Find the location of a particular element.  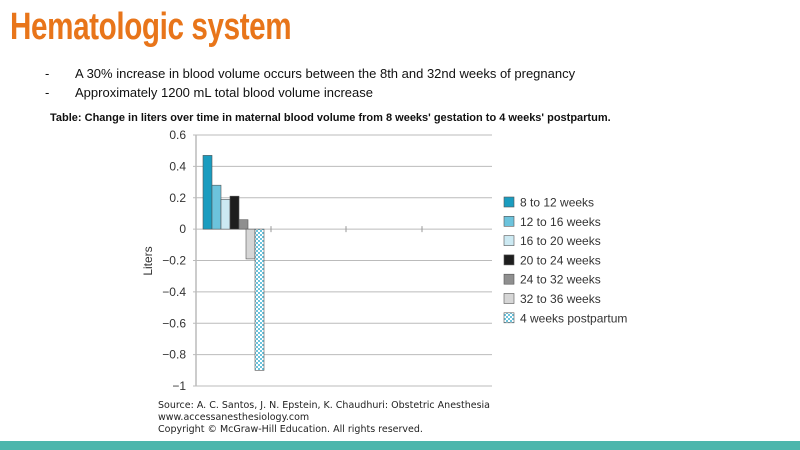

bar-8-to-12-weeks is located at coordinates (207, 192).